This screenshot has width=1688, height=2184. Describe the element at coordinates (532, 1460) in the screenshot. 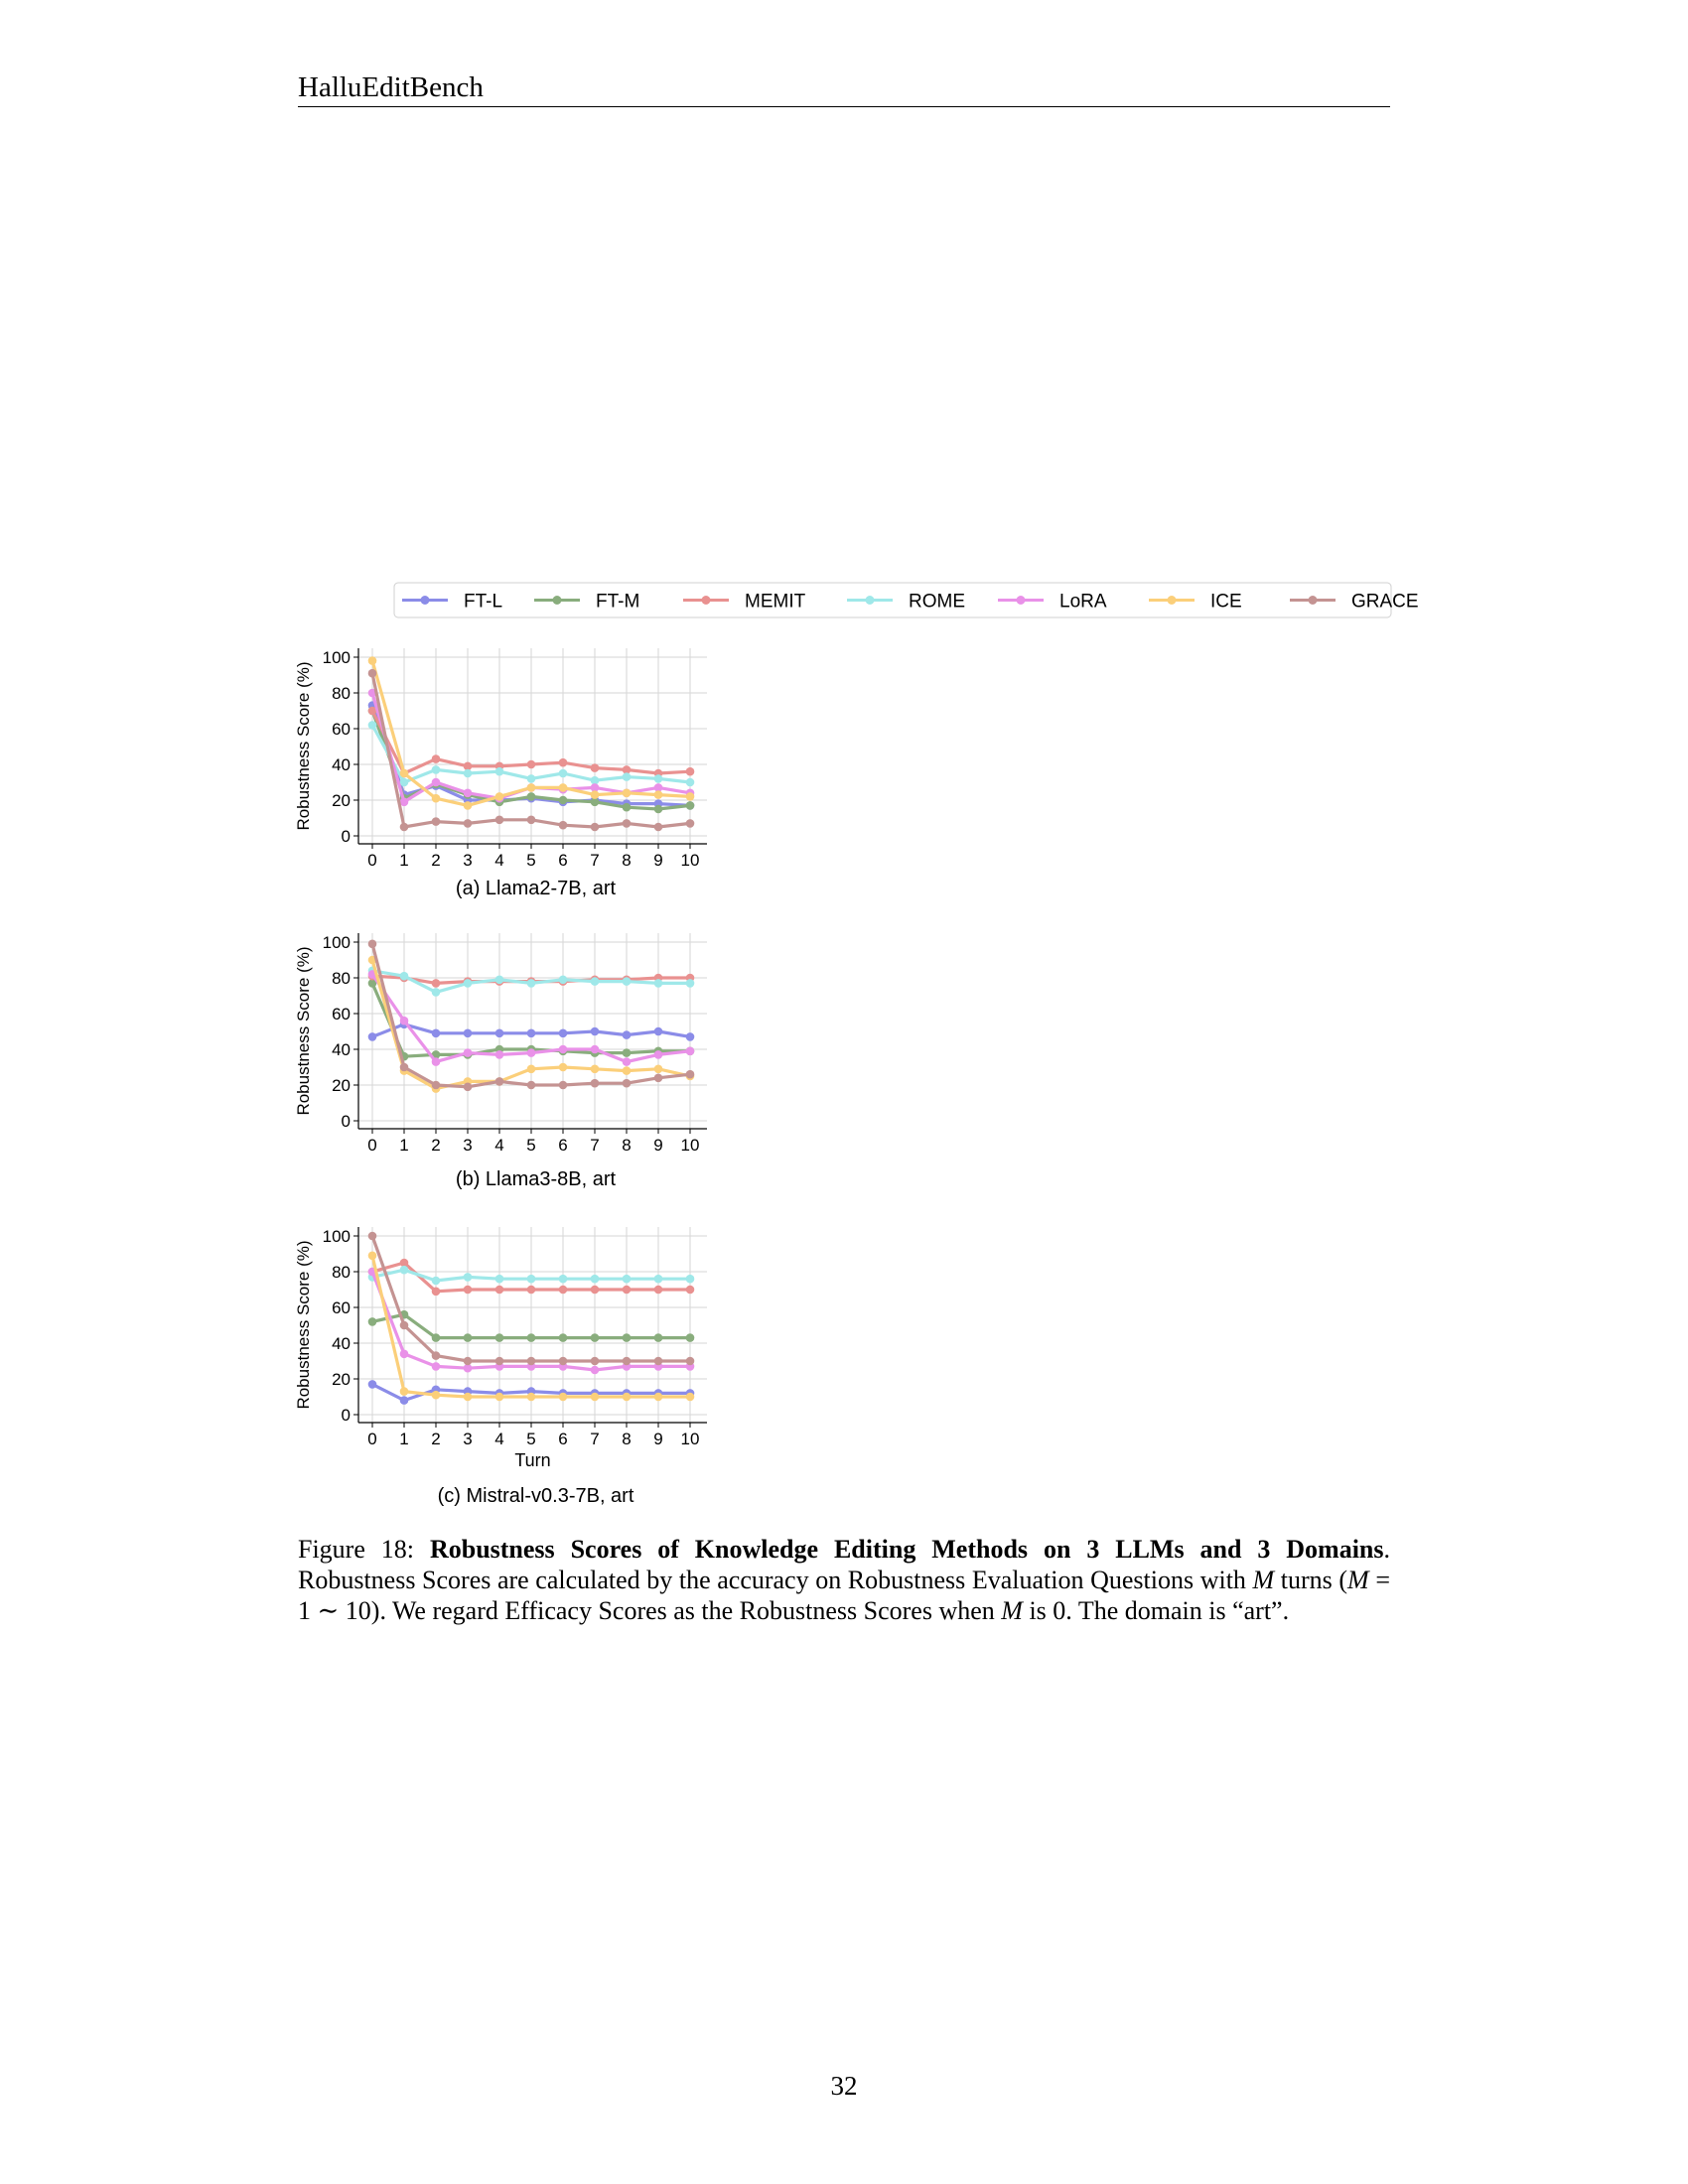

I see `x-axis-label: Turn` at that location.